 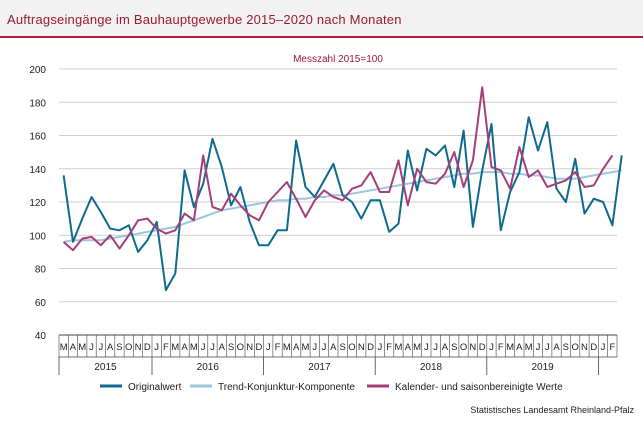 I want to click on y-tick-label: 200, so click(x=37, y=70).